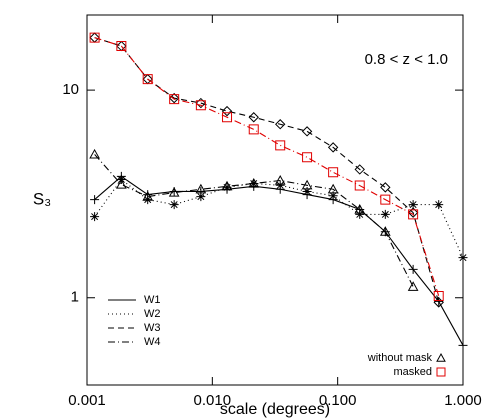  What do you see at coordinates (338, 400) in the screenshot?
I see `x-tick-label: 0.100` at bounding box center [338, 400].